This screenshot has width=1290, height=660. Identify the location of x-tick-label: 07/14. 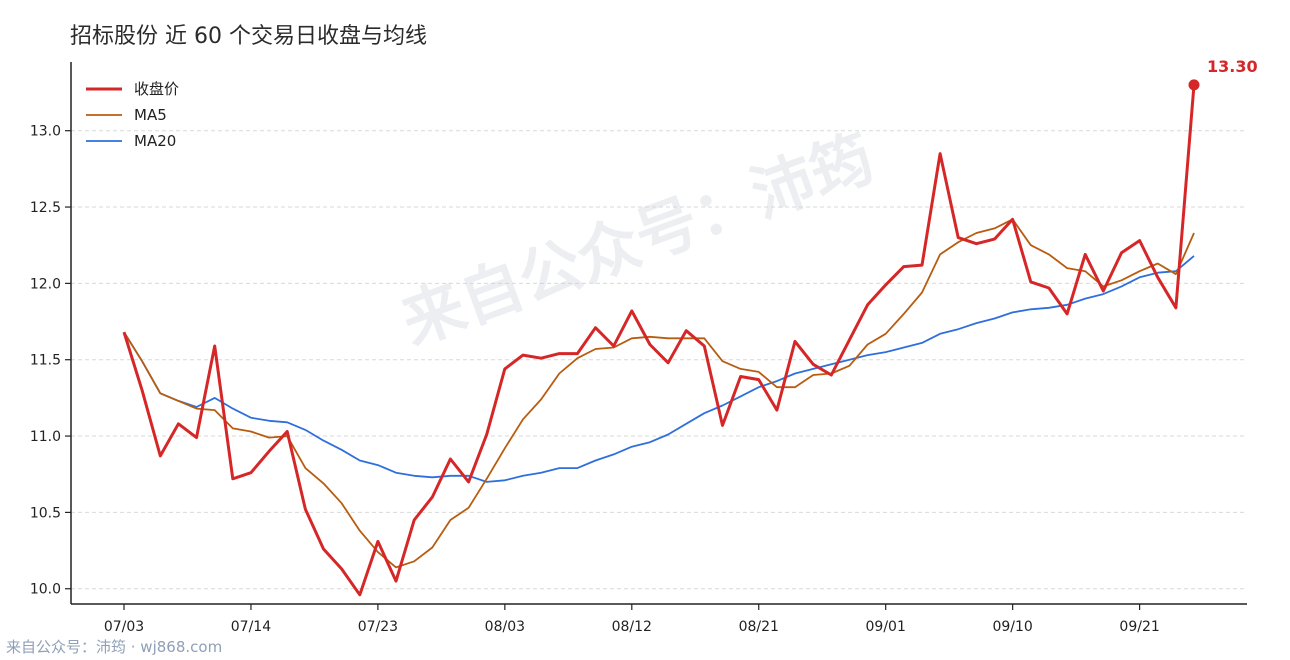
(251, 627).